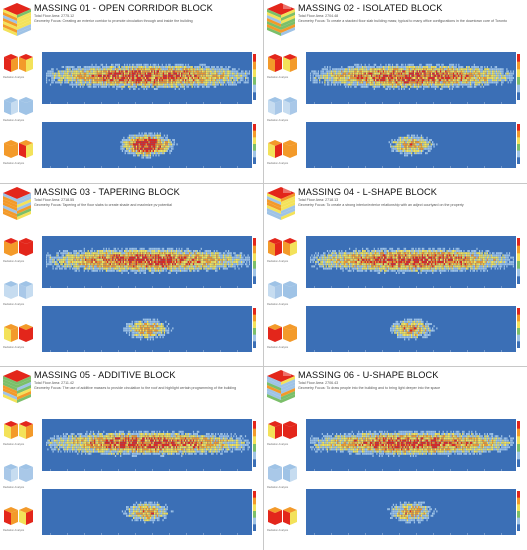 The width and height of the screenshot is (527, 550). I want to click on panel-title: MASSING 02 - ISOLATED BLOCK, so click(370, 8).